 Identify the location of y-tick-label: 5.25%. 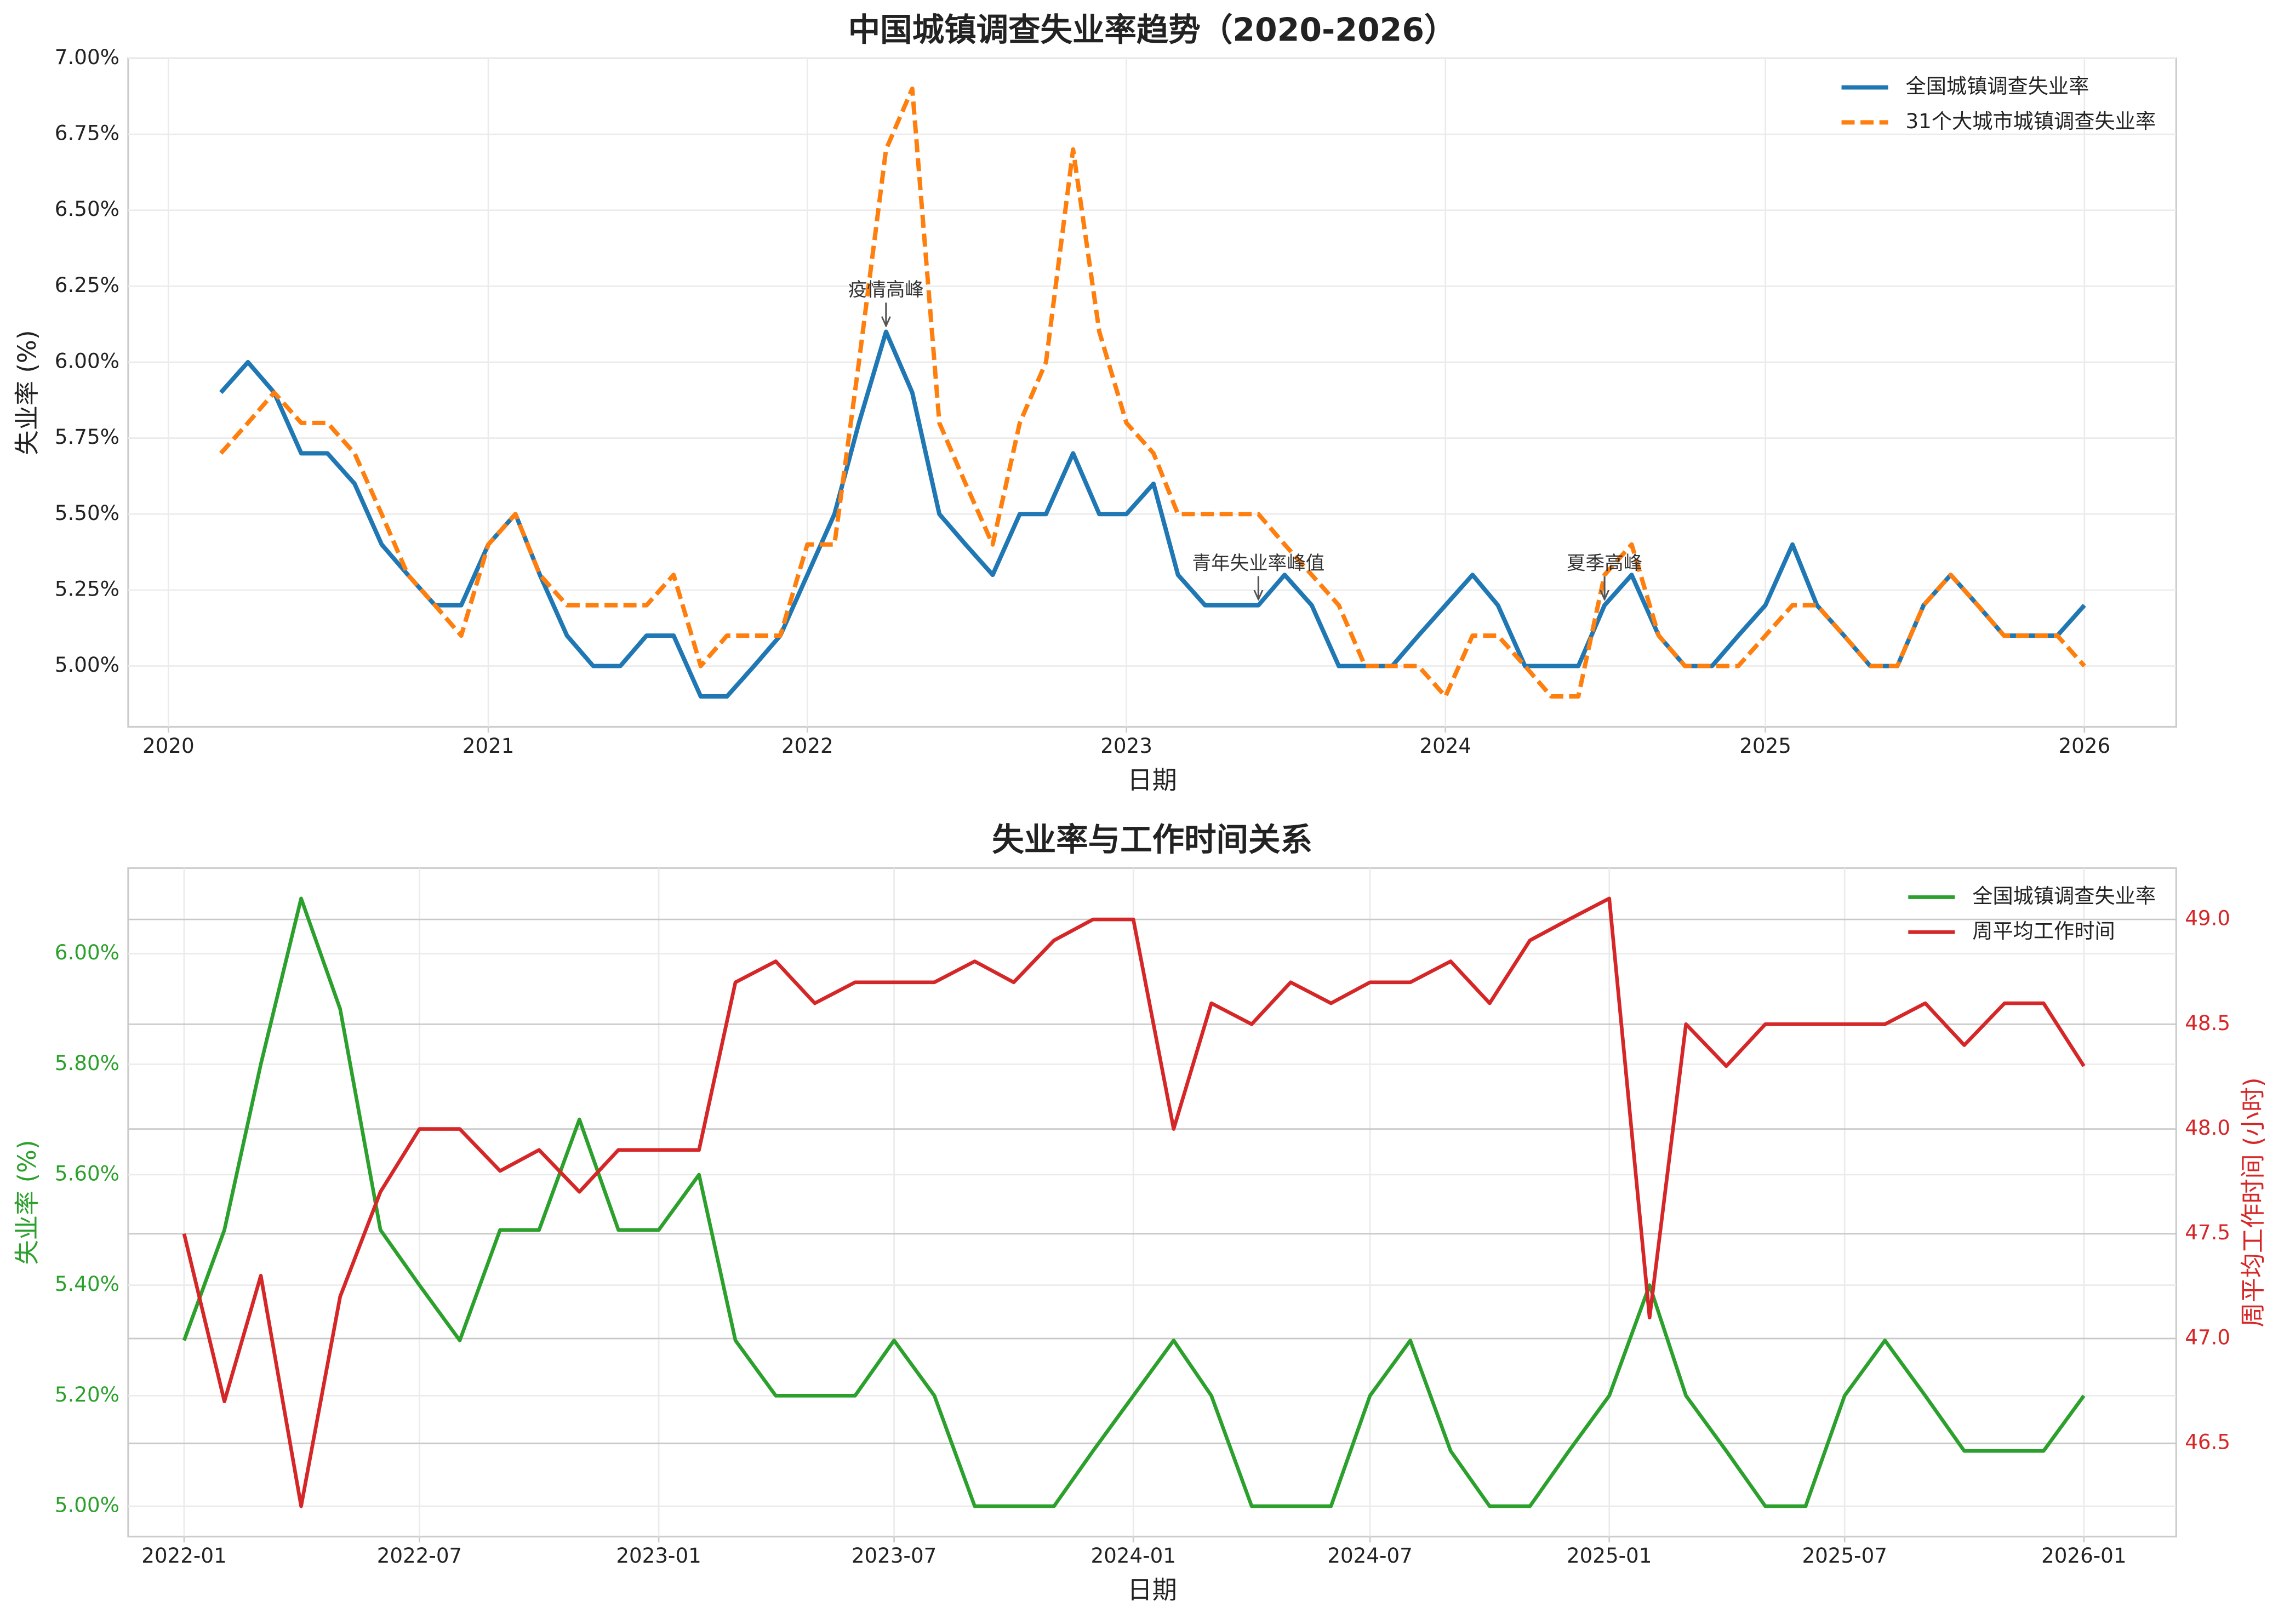
(87, 588).